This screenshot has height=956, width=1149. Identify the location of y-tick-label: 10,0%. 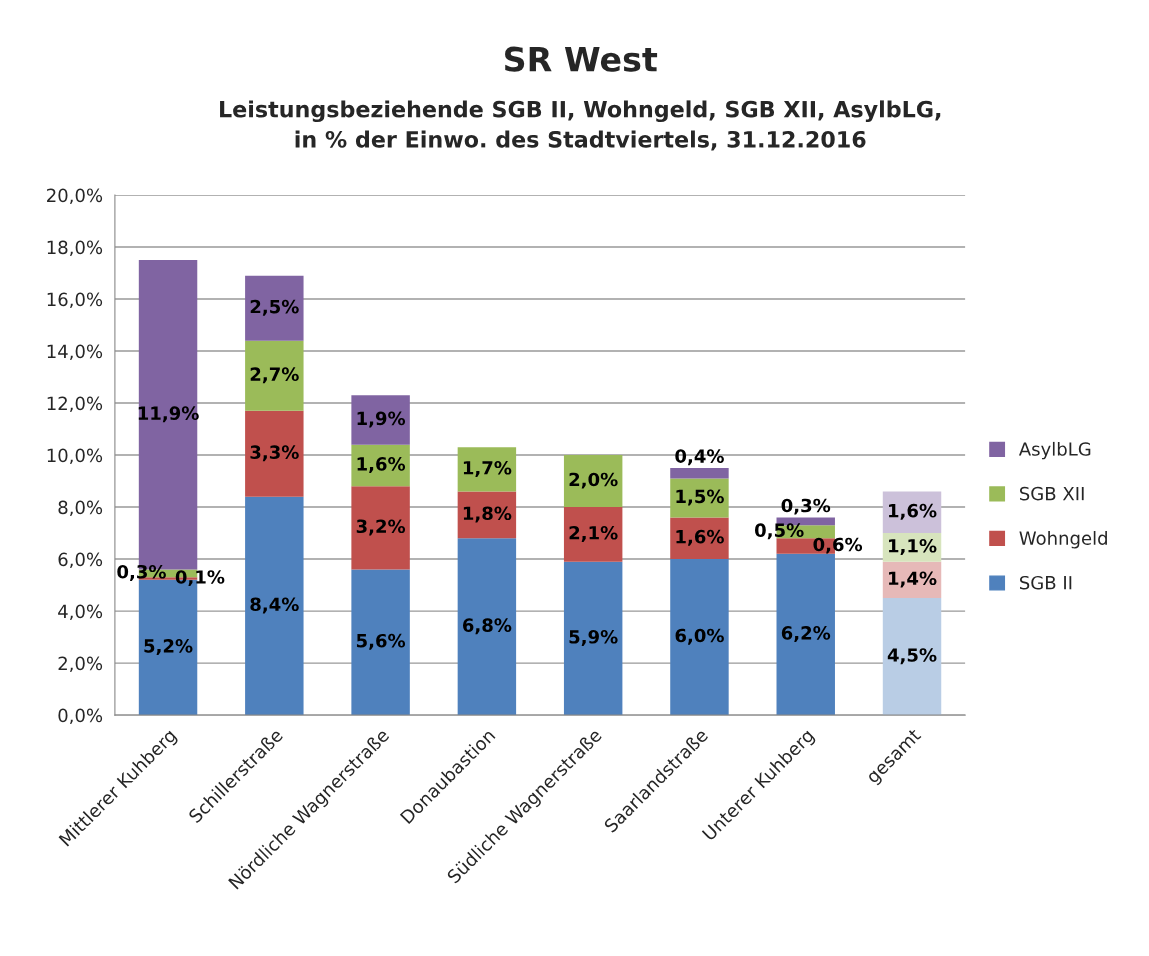
(75, 456).